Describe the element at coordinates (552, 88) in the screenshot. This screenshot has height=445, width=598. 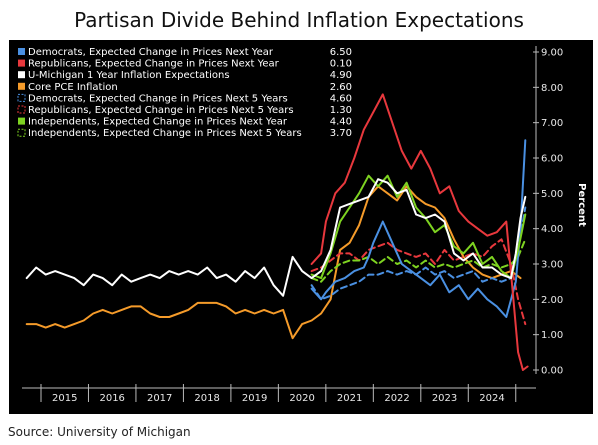
I see `y-tick-label: 8.00` at that location.